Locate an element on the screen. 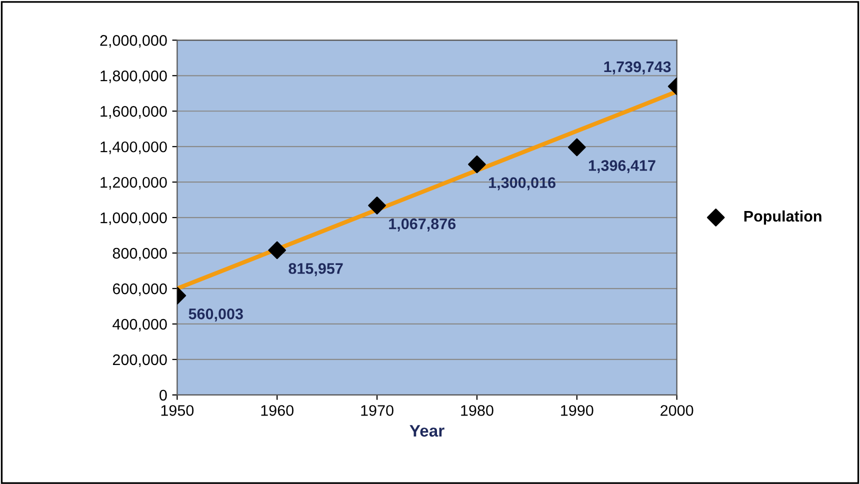 The image size is (860, 484). y-tick-label: 1,800,000 is located at coordinates (133, 77).